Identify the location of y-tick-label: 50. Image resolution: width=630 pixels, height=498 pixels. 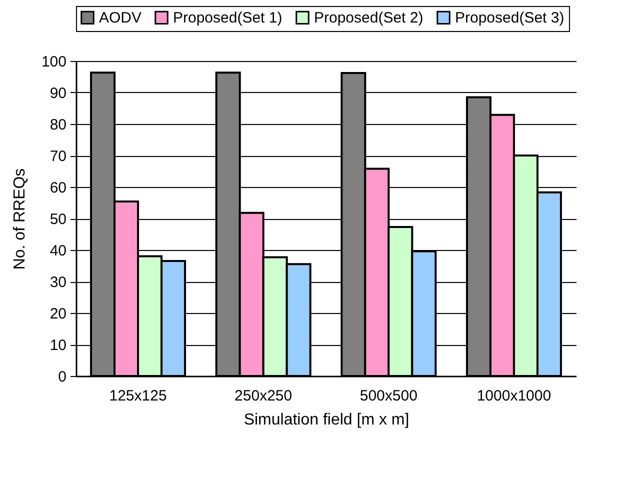
(58, 219).